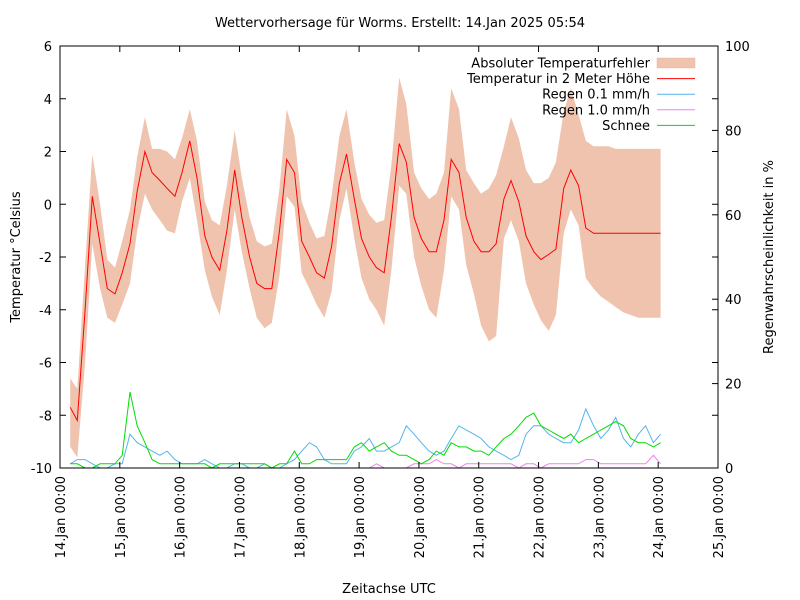  I want to click on legend-swatch, so click(676, 63).